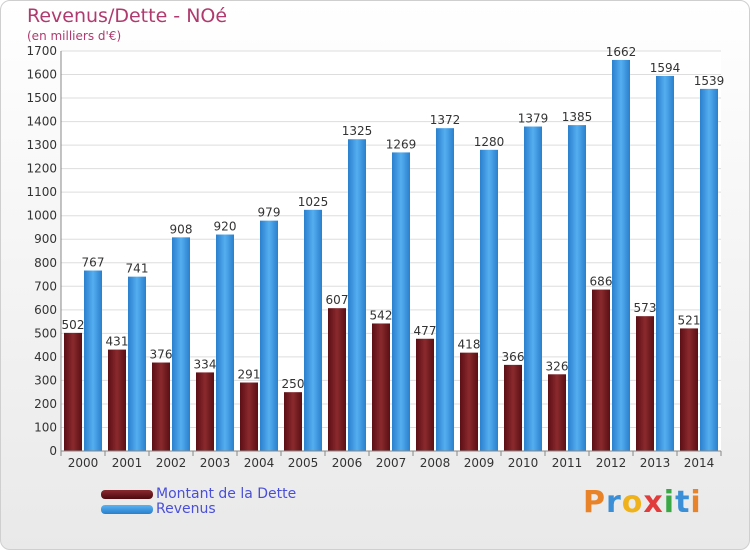 The height and width of the screenshot is (550, 750). What do you see at coordinates (665, 68) in the screenshot?
I see `revenue-value-label: 1594` at bounding box center [665, 68].